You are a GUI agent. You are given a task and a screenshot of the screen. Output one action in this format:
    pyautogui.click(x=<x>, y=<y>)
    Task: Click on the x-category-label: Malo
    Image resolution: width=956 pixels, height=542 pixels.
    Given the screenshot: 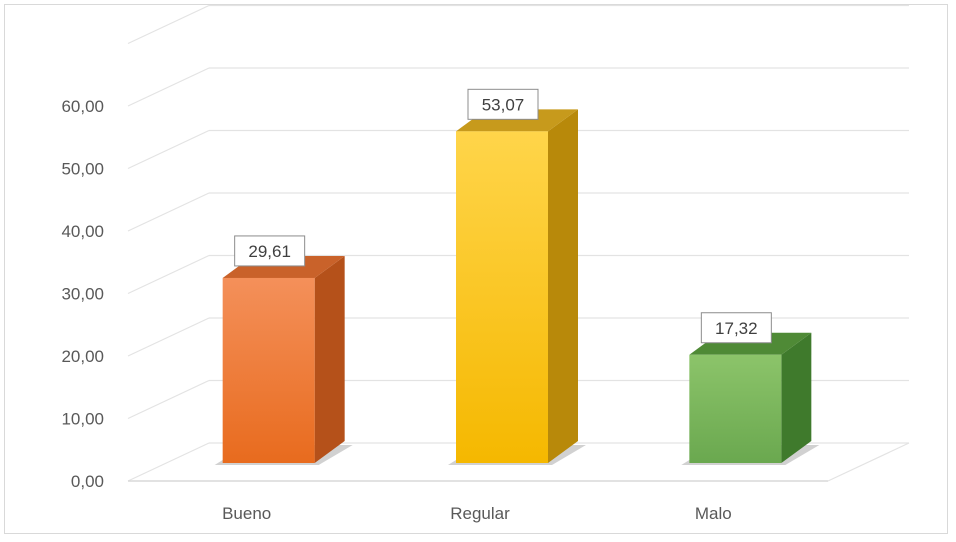 What is the action you would take?
    pyautogui.click(x=713, y=513)
    